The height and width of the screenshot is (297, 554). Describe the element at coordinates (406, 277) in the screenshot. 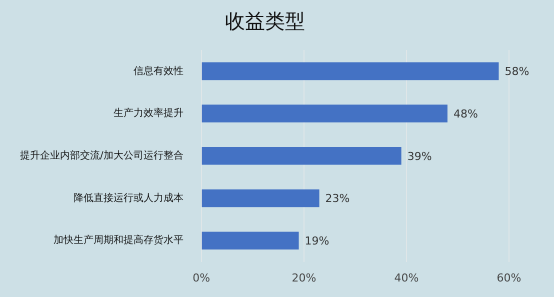

I see `x-tick-label: 40%` at that location.